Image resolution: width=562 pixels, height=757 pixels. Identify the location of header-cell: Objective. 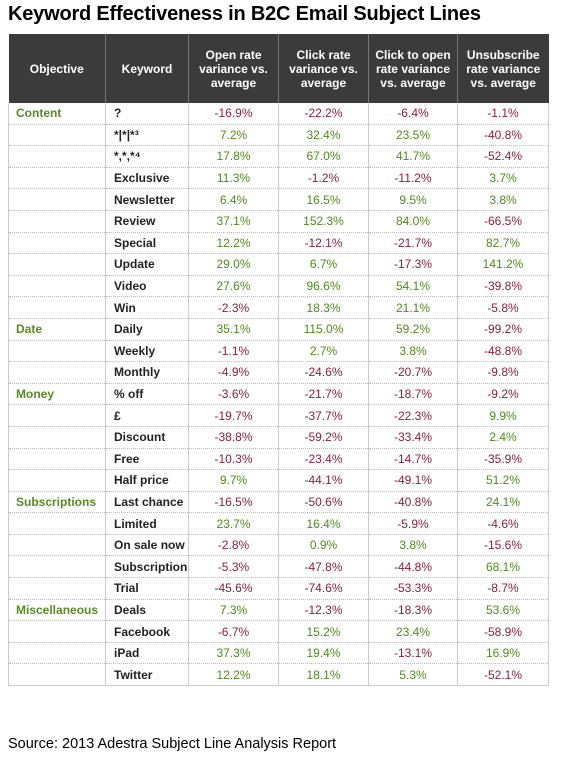
(57, 68).